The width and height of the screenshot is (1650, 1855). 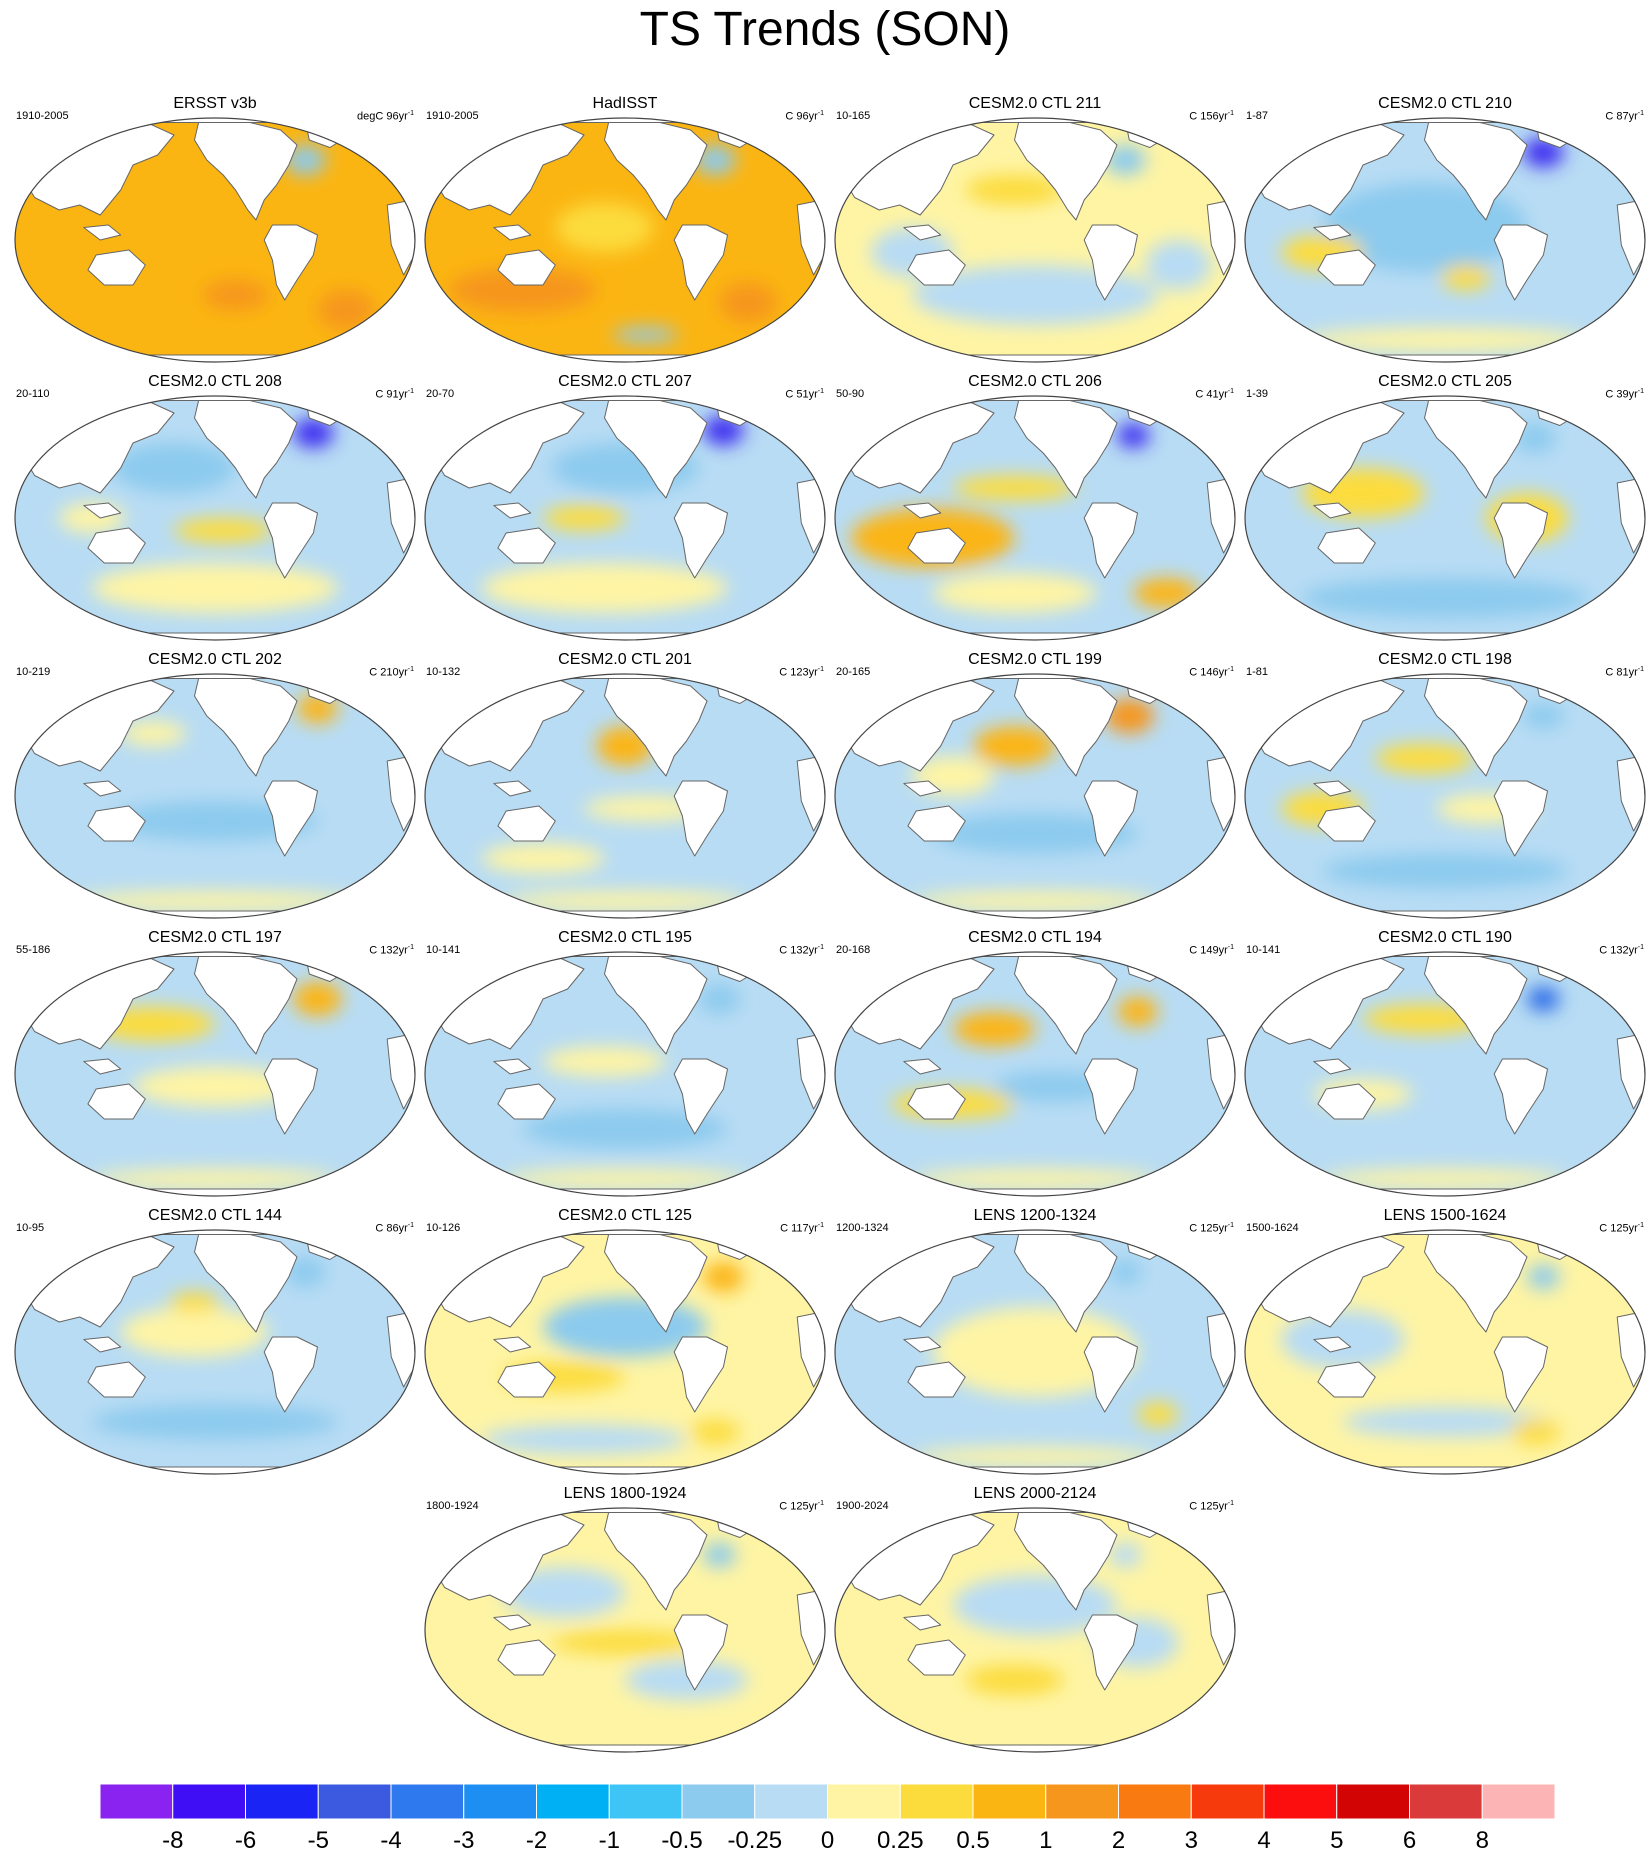 I want to click on colorbar-tick-label: 6, so click(x=1409, y=1840).